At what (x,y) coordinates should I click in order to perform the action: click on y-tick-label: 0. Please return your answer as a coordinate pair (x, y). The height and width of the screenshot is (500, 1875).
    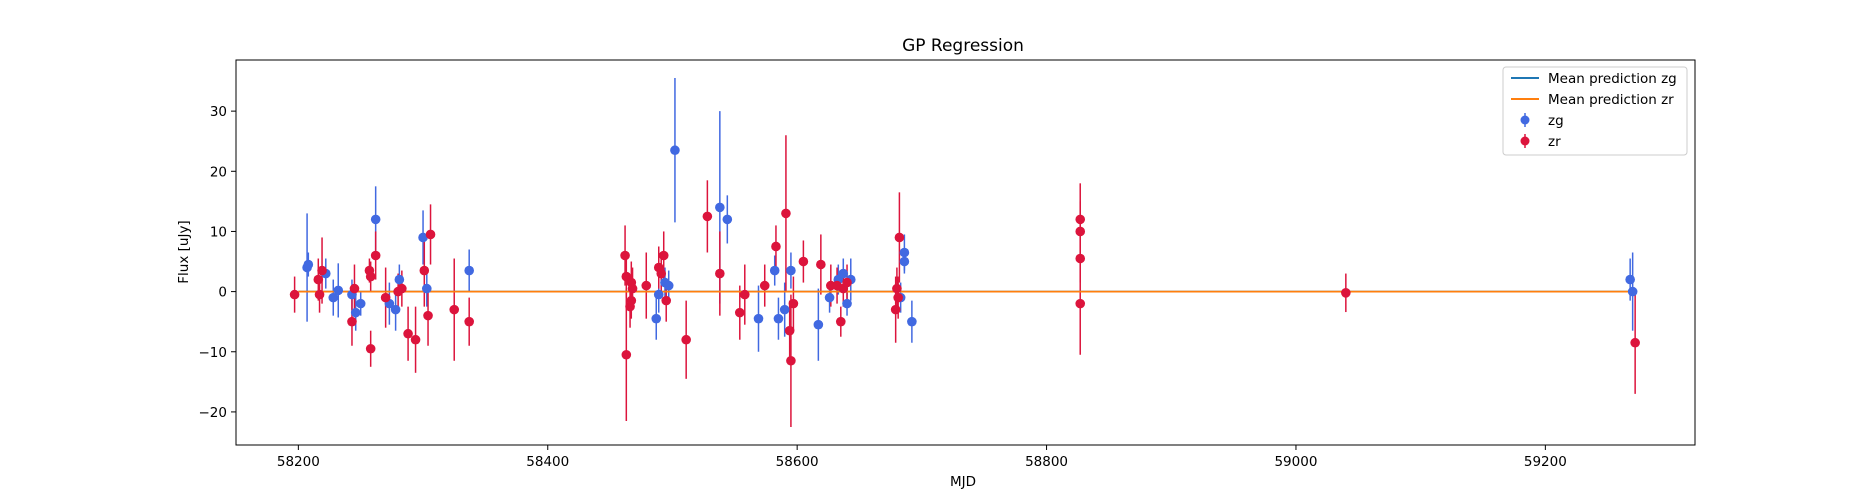
    Looking at the image, I should click on (222, 293).